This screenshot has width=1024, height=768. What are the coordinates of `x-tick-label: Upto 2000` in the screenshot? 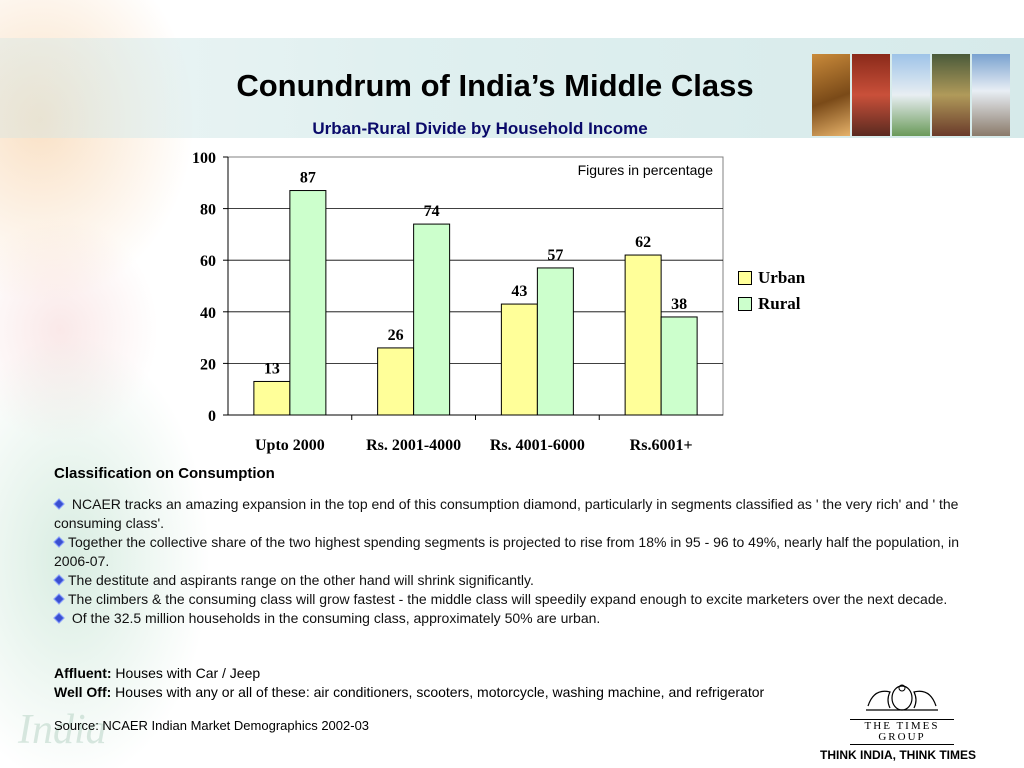 It's located at (290, 445).